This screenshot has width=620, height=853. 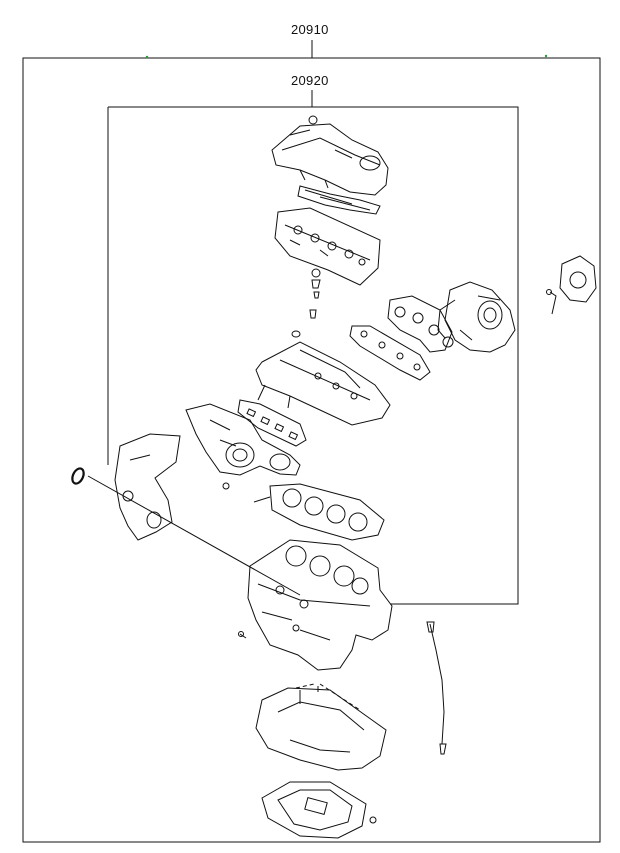 I want to click on cylinder-head, so click(x=323, y=383).